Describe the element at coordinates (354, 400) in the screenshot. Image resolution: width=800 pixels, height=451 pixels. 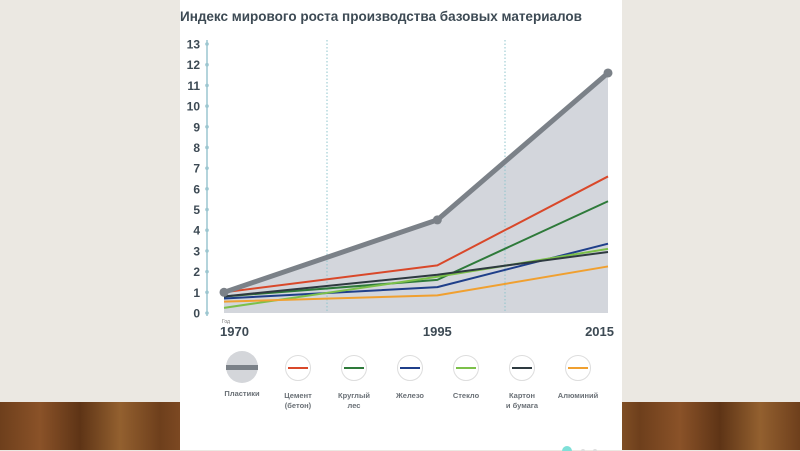
I see `legend-label: Круглый лес` at that location.